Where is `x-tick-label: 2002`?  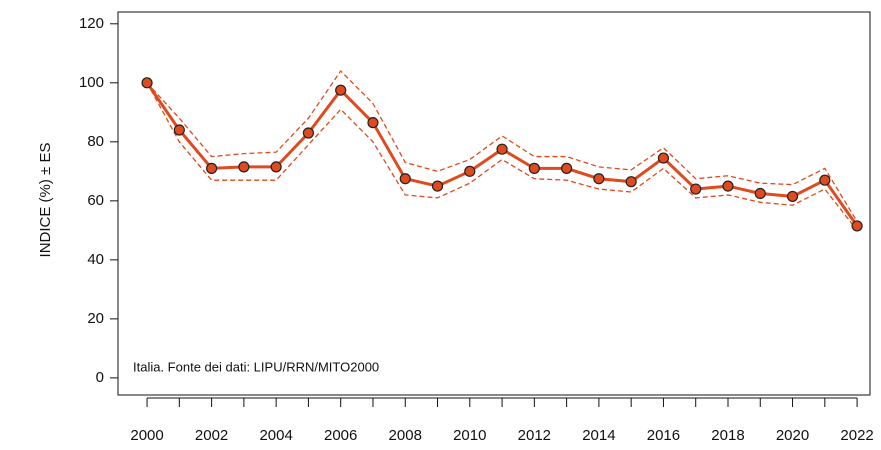
x-tick-label: 2002 is located at coordinates (211, 435).